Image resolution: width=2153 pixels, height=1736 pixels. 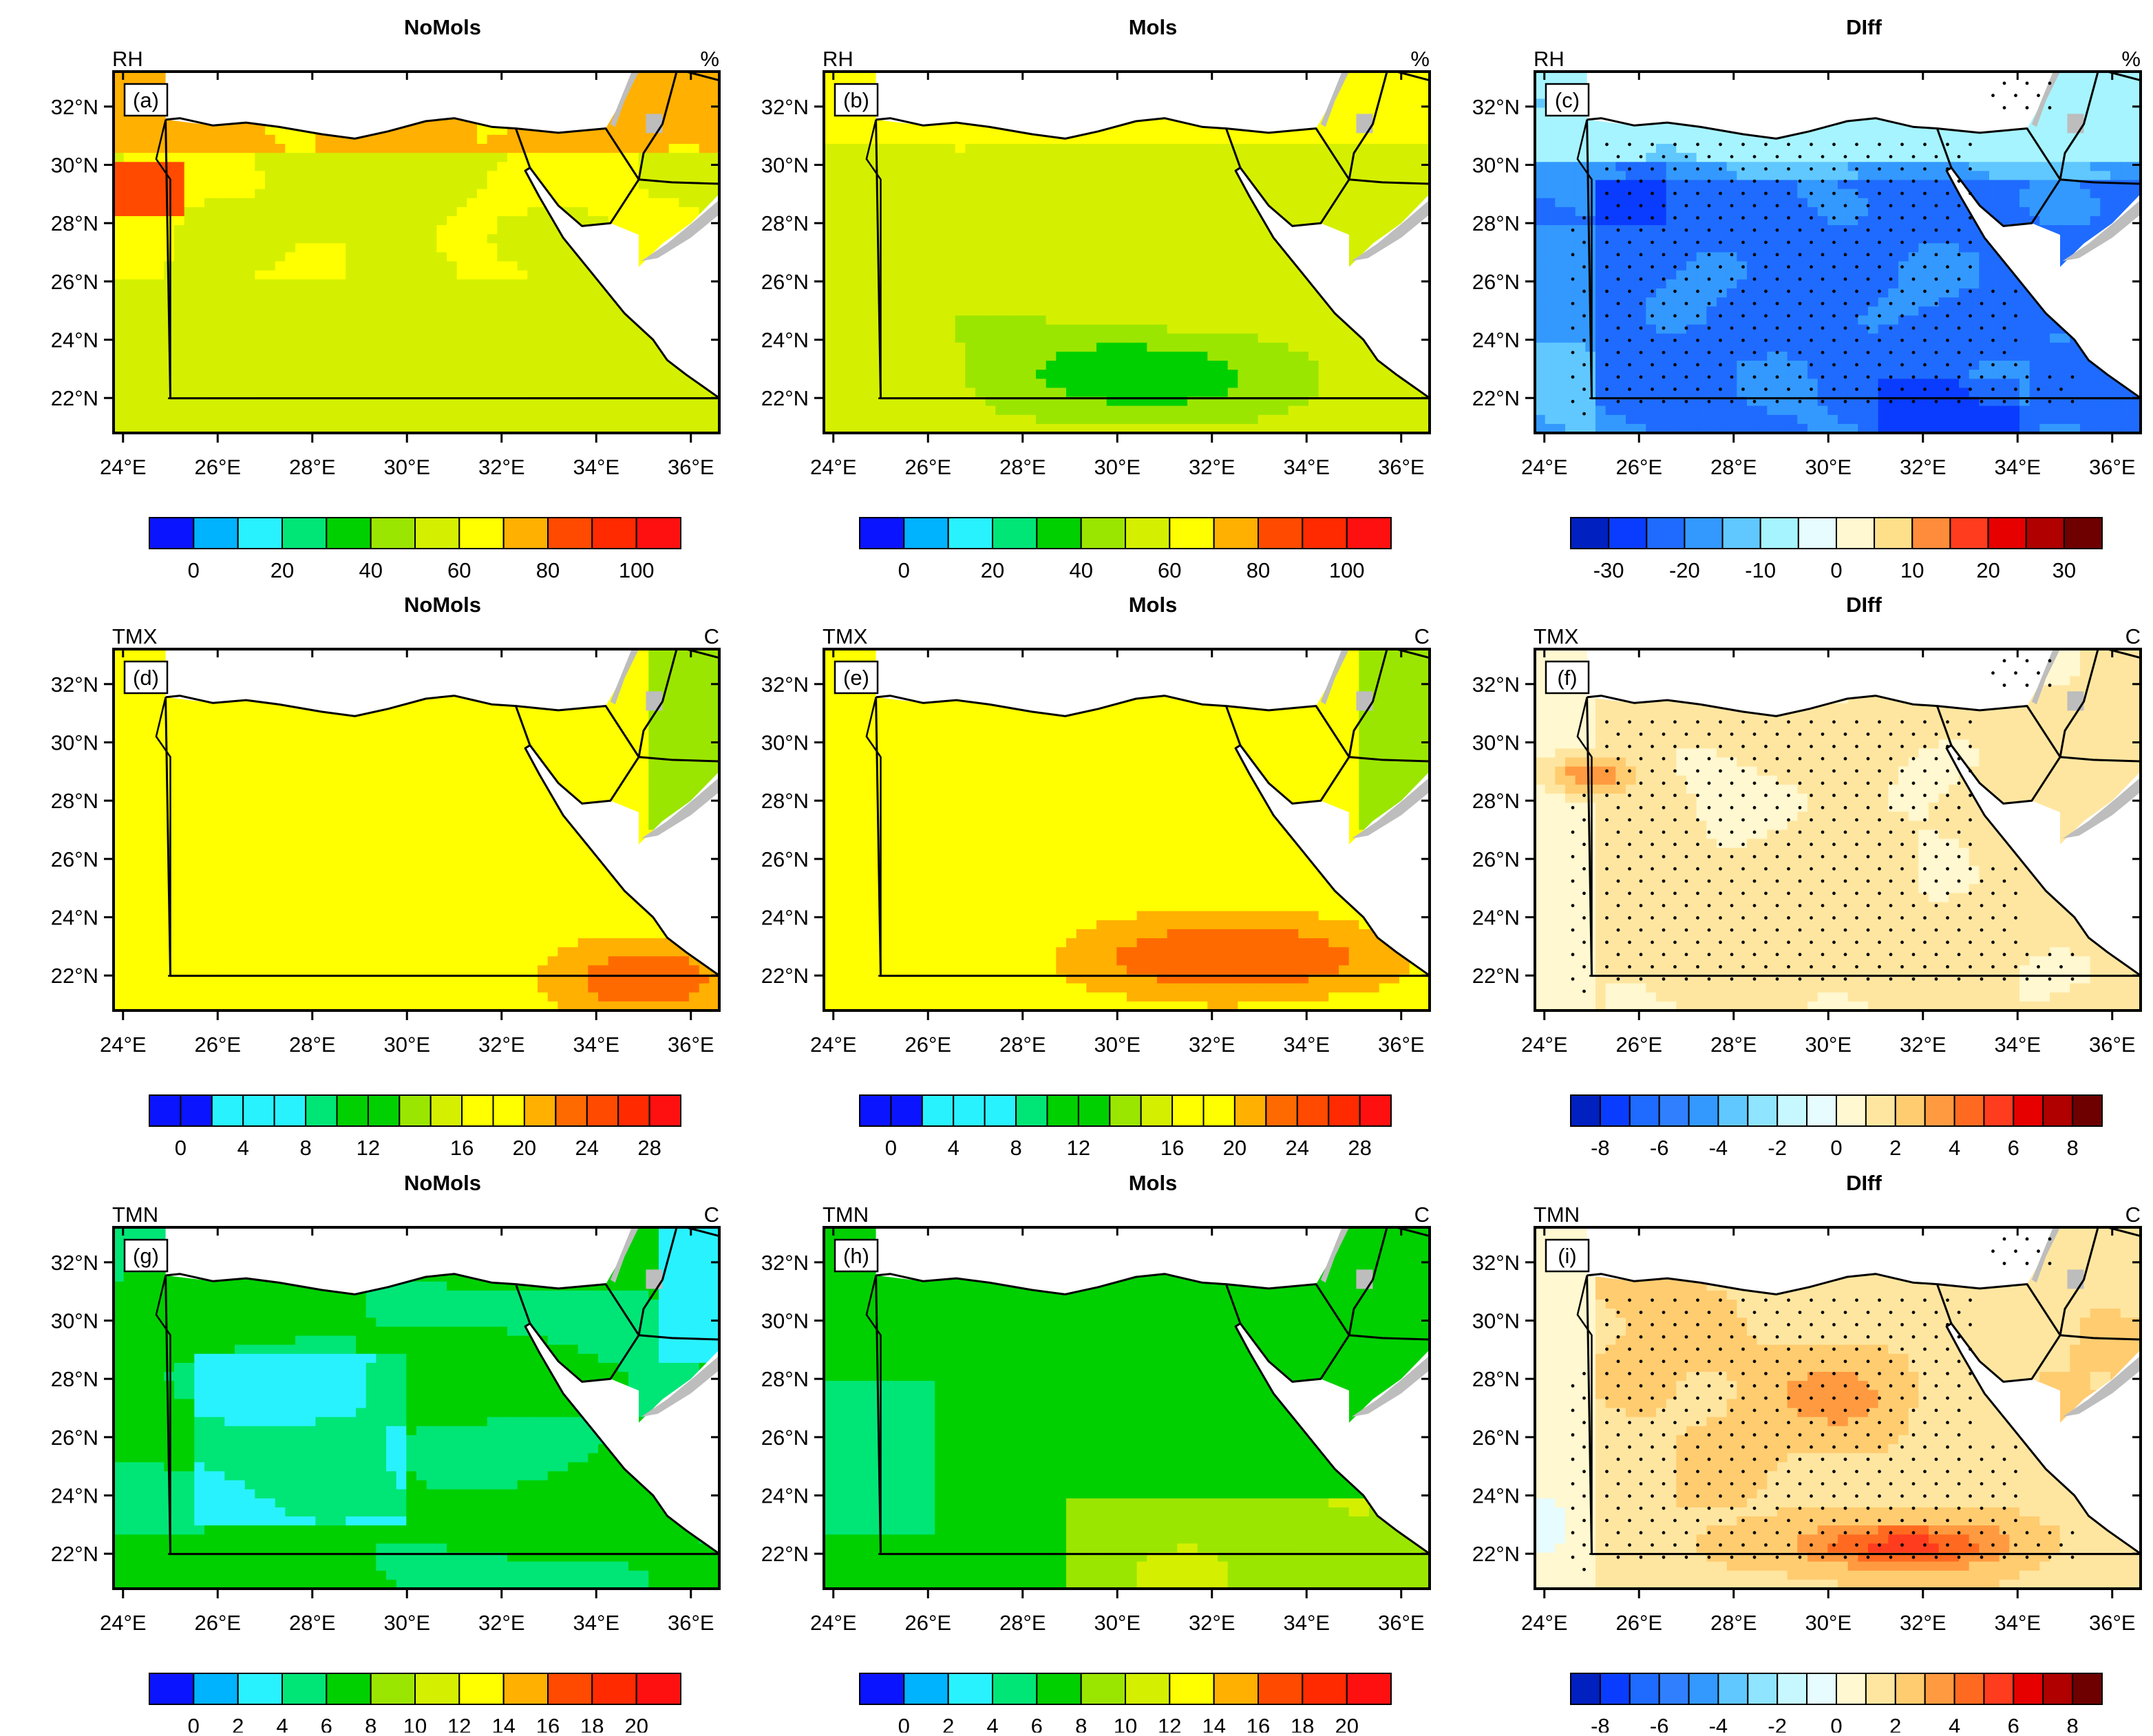 What do you see at coordinates (462, 1148) in the screenshot?
I see `colorbar-label: 16` at bounding box center [462, 1148].